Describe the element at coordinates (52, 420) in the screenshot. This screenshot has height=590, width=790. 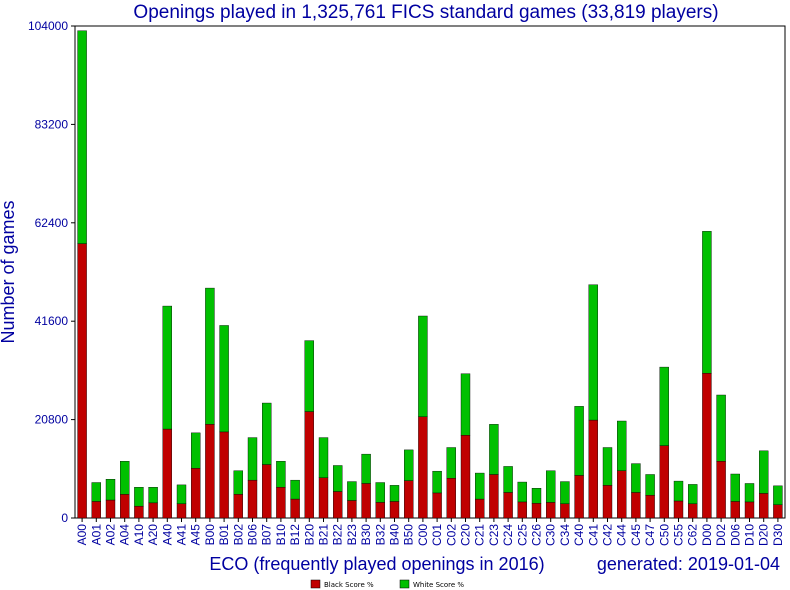
I see `y-tick-label: 20800` at that location.